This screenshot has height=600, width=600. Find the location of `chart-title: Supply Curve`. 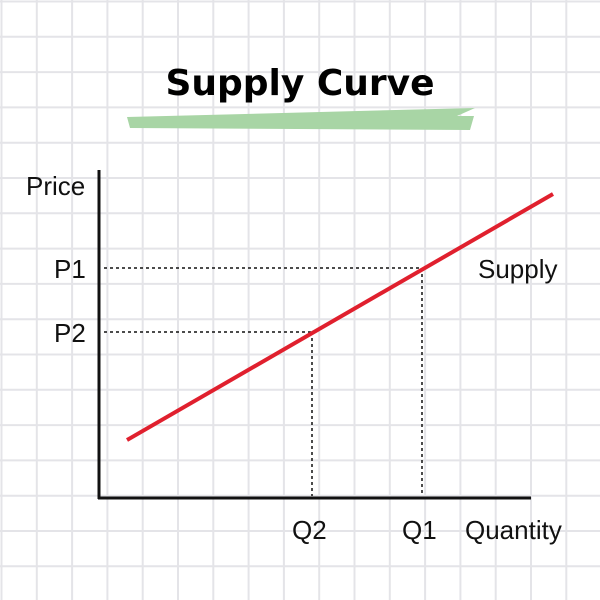

chart-title: Supply Curve is located at coordinates (299, 83).